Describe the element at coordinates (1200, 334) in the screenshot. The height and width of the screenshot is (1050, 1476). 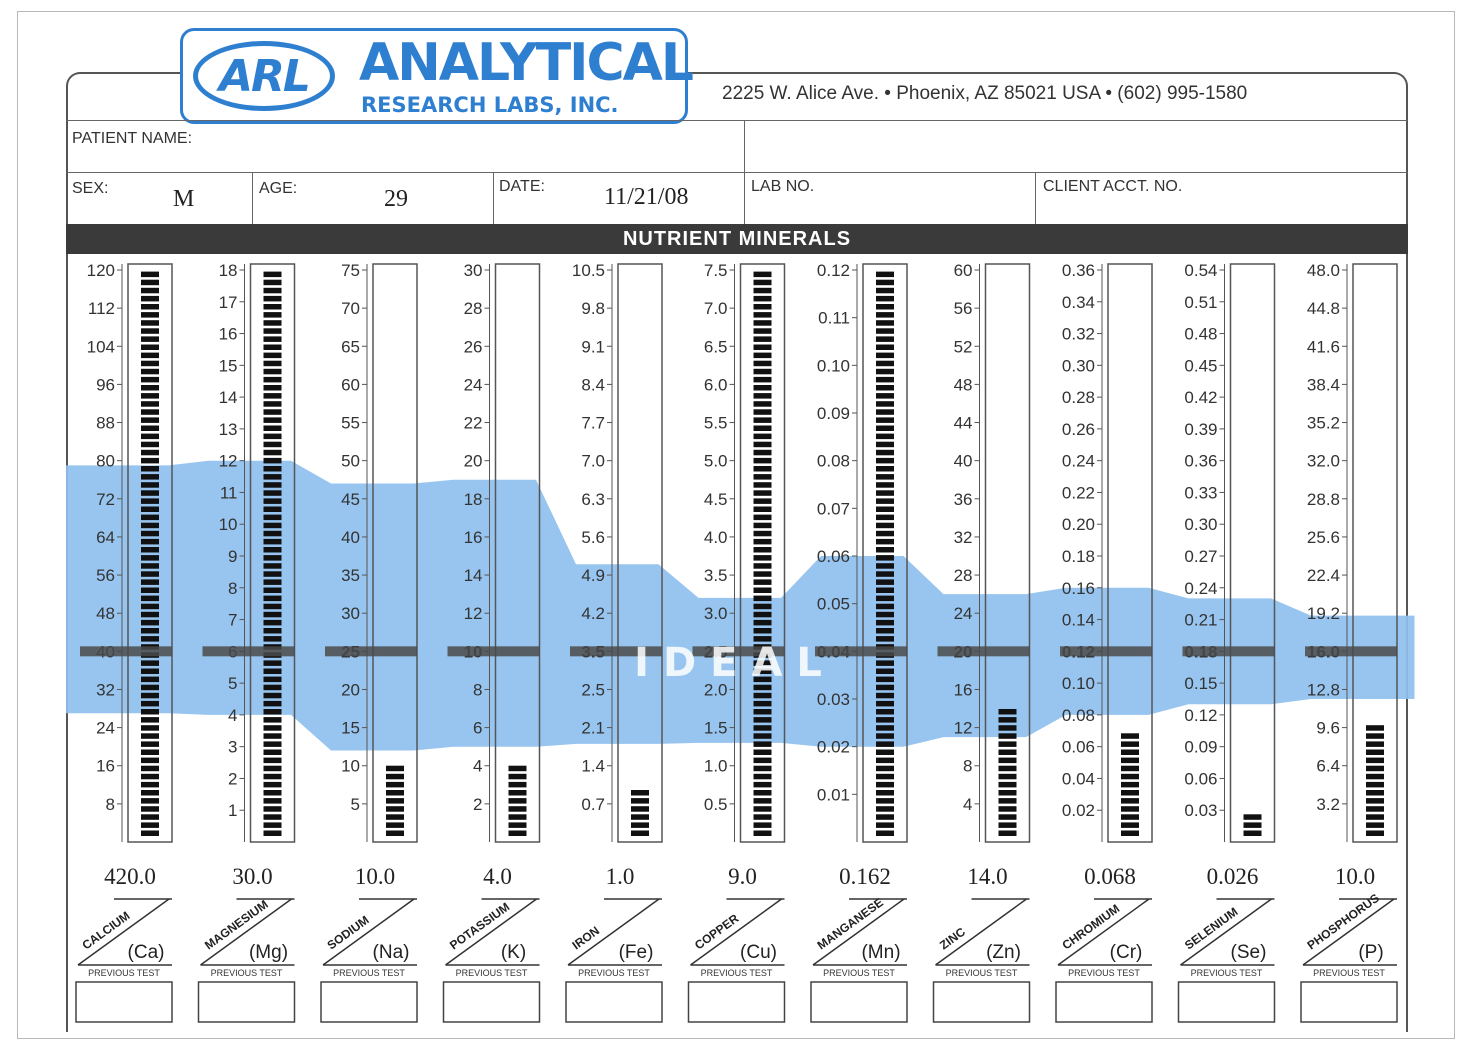
I see `tick-label: 0.48` at that location.